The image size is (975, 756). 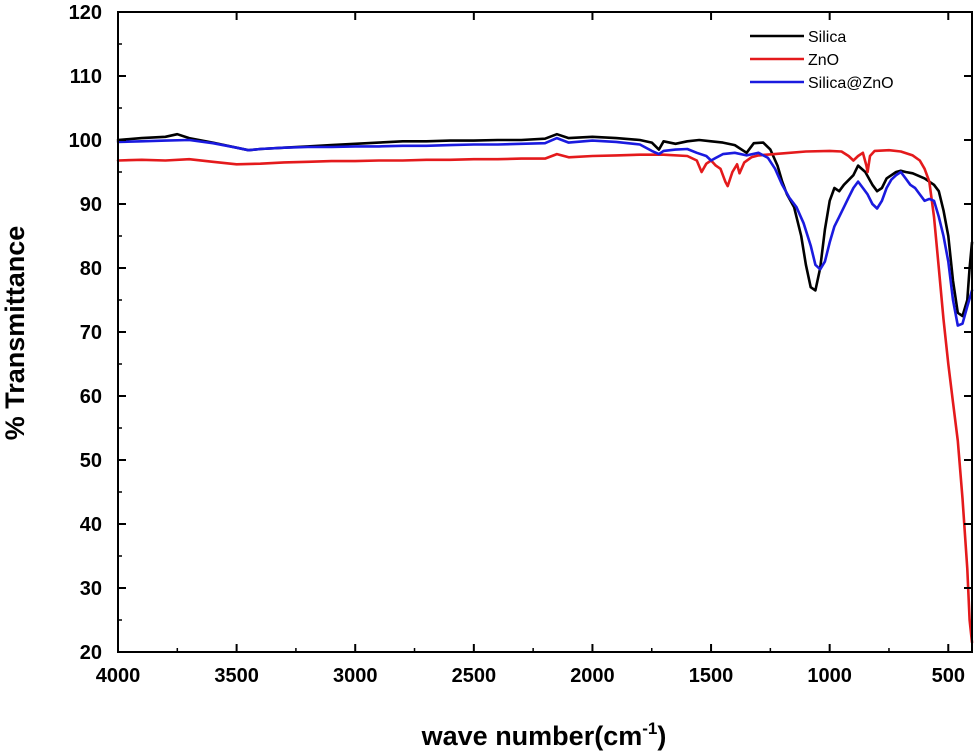 What do you see at coordinates (661, 736) in the screenshot?
I see `x-axis-title-close: )` at bounding box center [661, 736].